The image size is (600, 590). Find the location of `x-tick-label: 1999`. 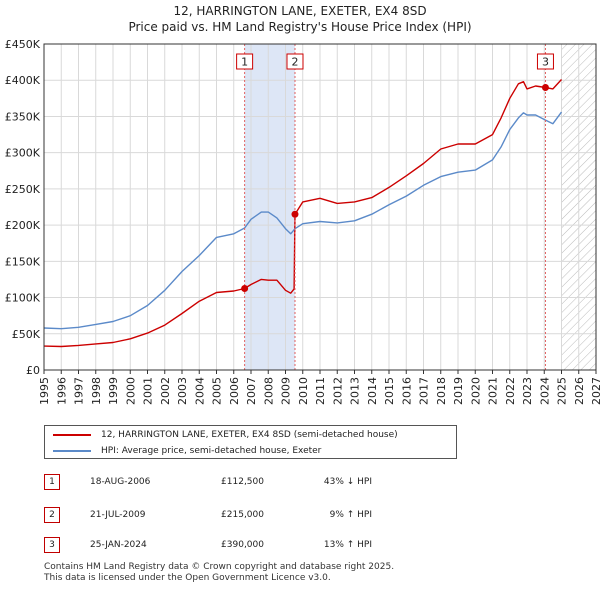

x-tick-label: 1999 is located at coordinates (113, 391).